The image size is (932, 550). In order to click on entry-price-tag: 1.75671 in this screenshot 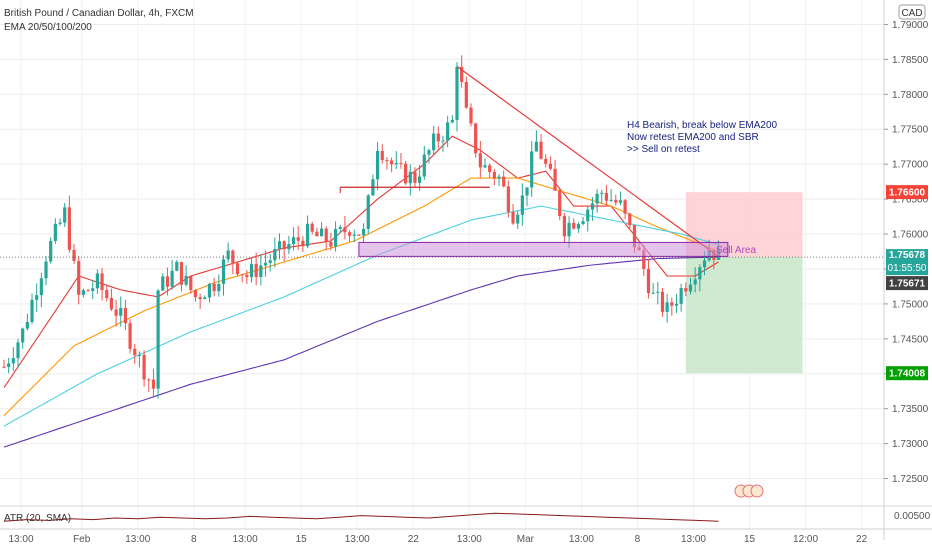, I will do `click(907, 283)`.